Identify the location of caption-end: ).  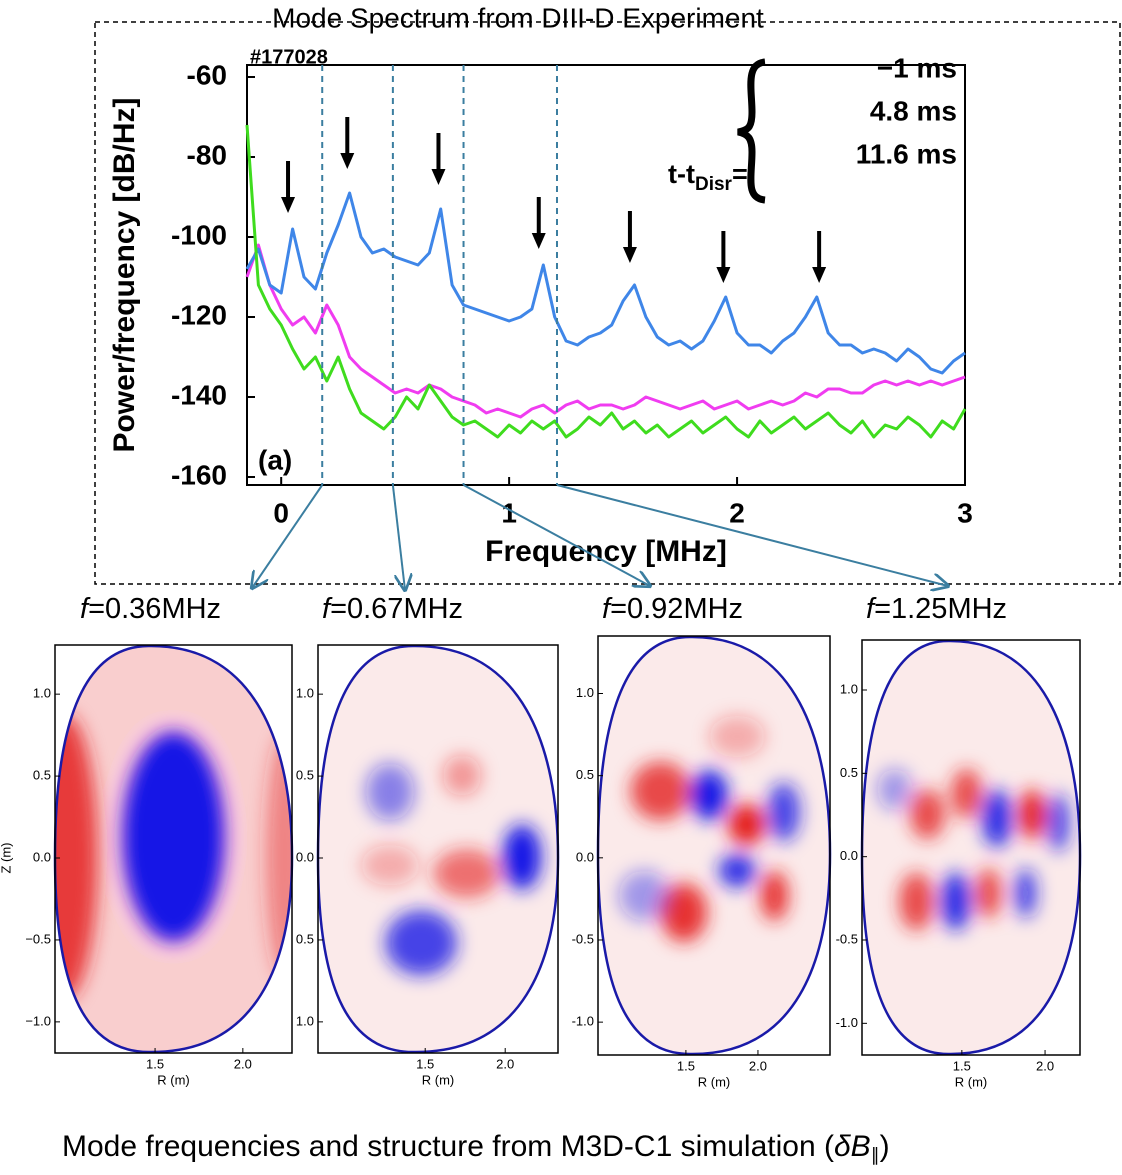
(885, 1146).